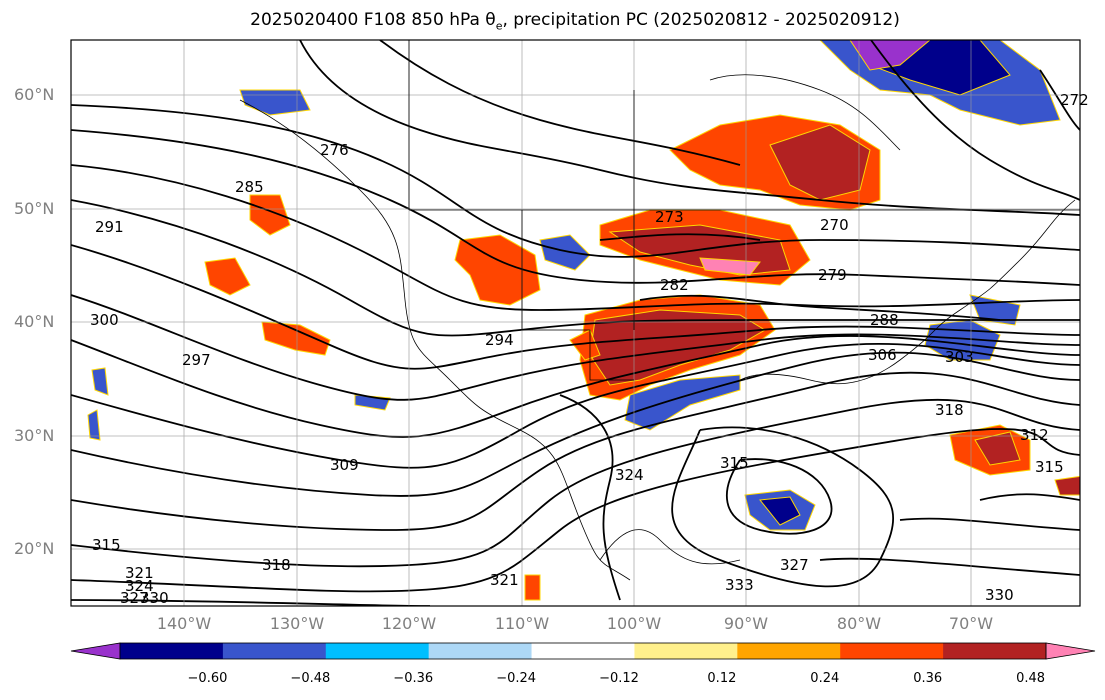 This screenshot has height=700, width=1105. Describe the element at coordinates (34, 548) in the screenshot. I see `lat-label: 20°N` at that location.